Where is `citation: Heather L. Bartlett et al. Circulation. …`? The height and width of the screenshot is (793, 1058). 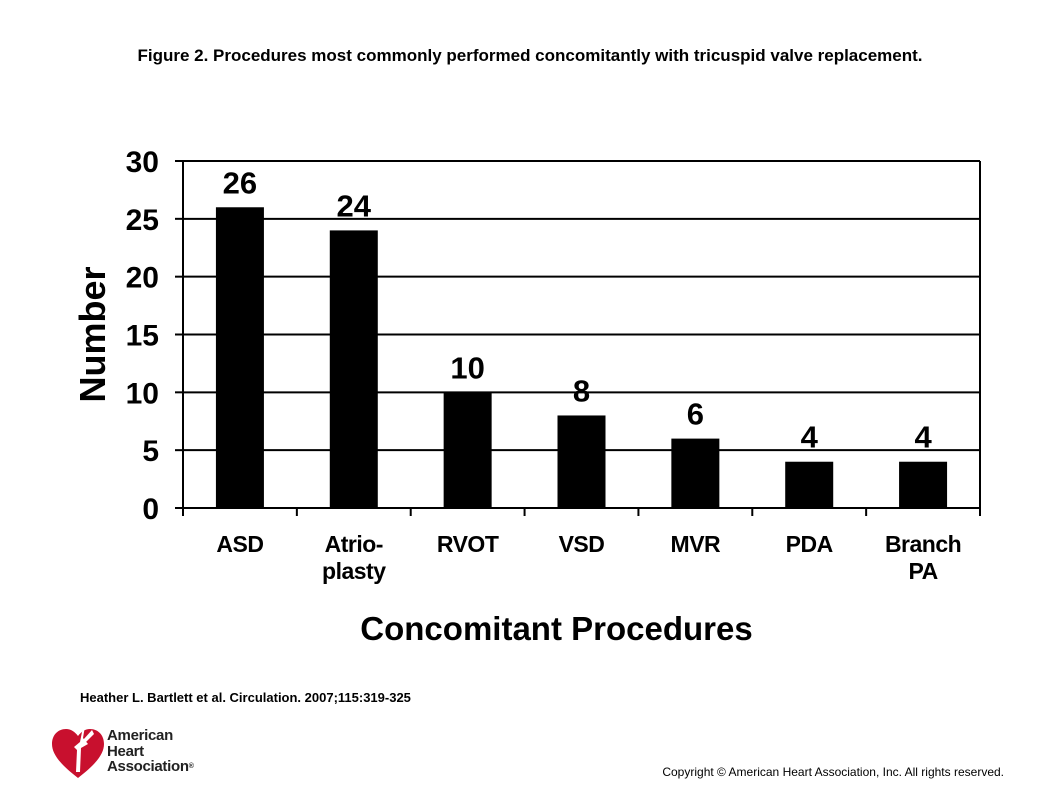 citation: Heather L. Bartlett et al. Circulation. … is located at coordinates (245, 697).